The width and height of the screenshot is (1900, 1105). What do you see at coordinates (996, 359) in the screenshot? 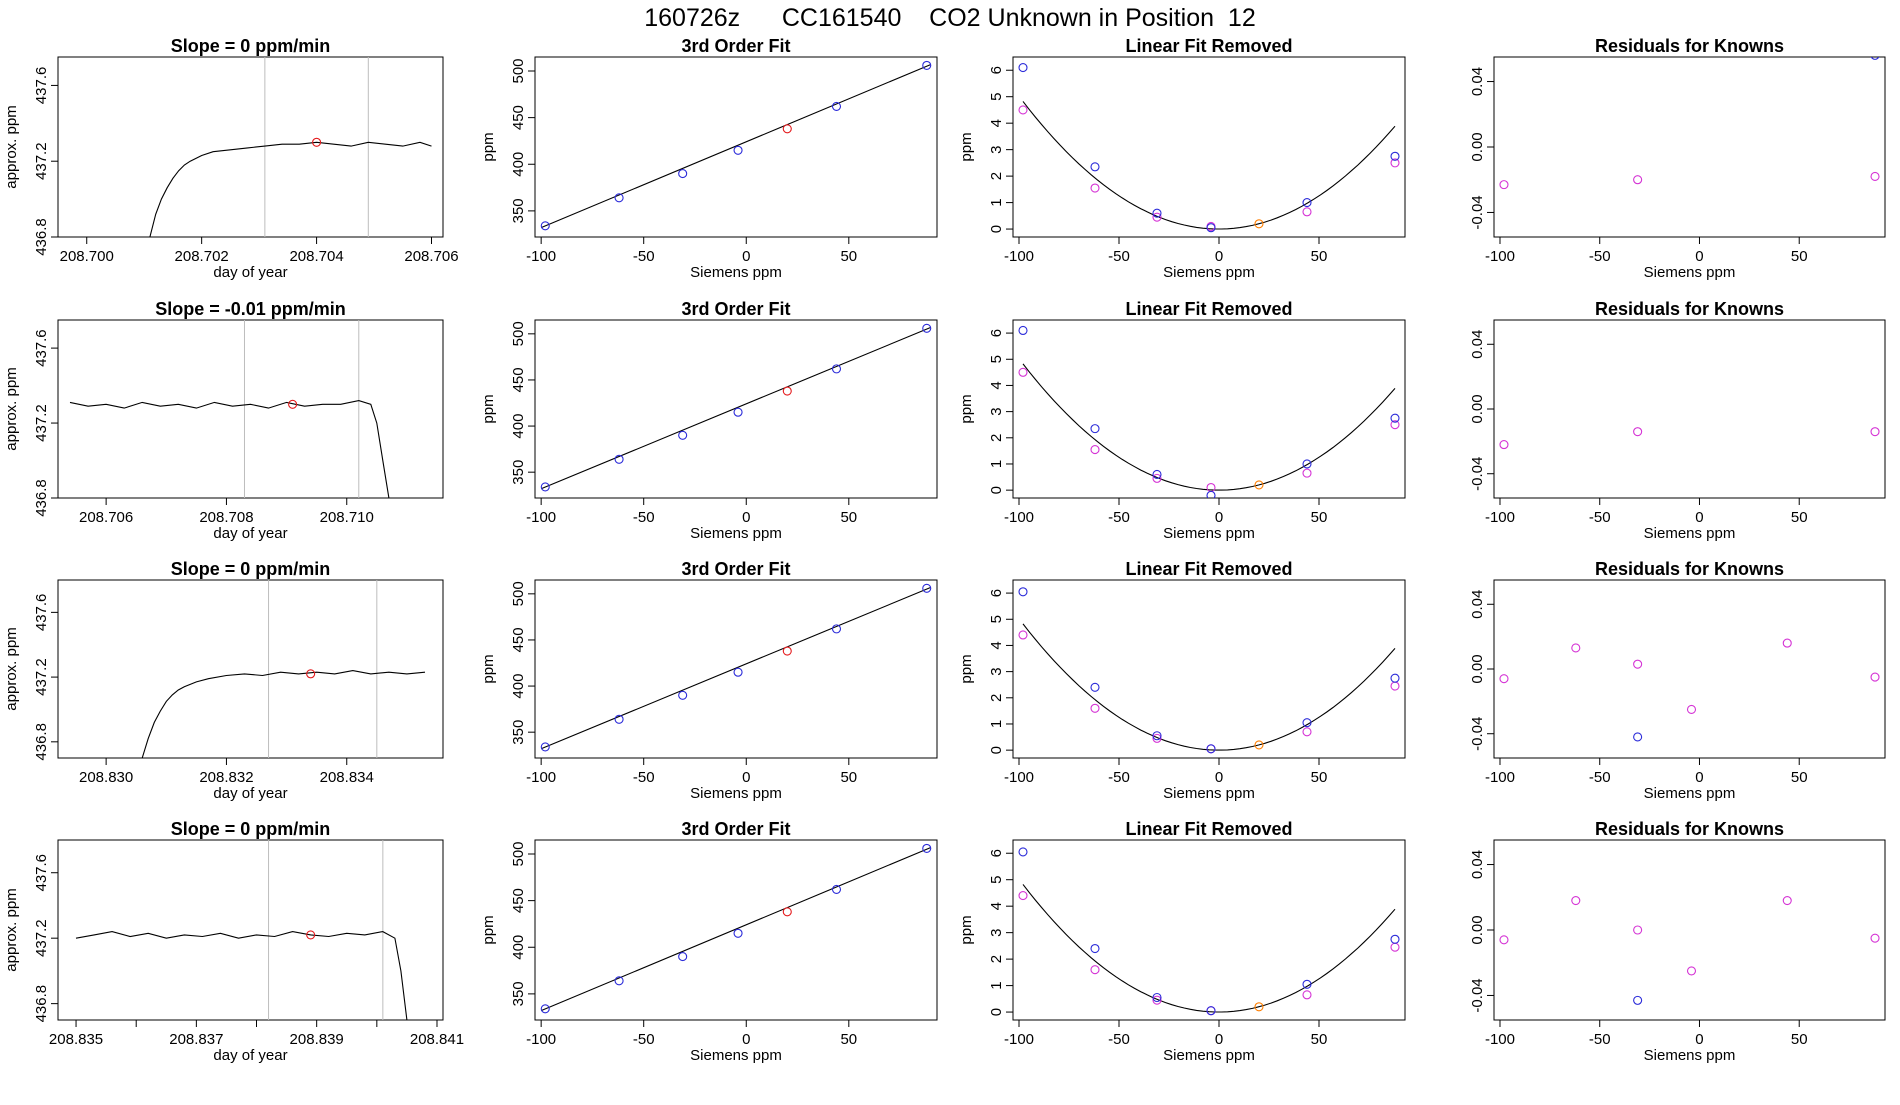
I see `y-tick-label: 5` at bounding box center [996, 359].